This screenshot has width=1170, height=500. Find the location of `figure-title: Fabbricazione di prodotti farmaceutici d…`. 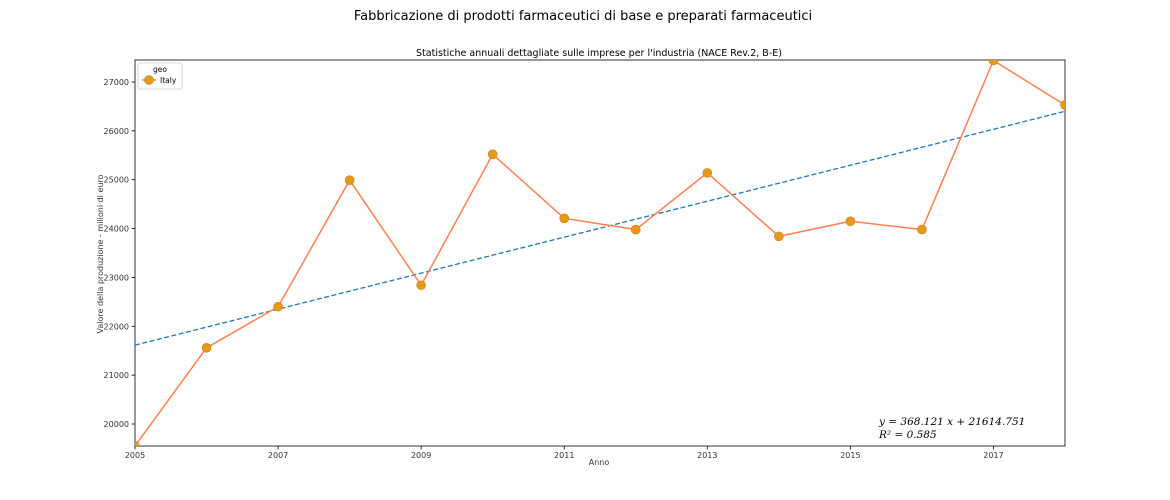

figure-title: Fabbricazione di prodotti farmaceutici d… is located at coordinates (583, 16).